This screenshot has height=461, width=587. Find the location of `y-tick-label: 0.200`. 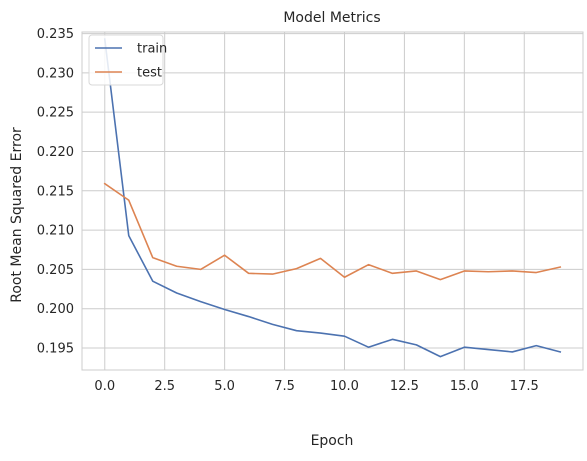

y-tick-label: 0.200 is located at coordinates (55, 309).